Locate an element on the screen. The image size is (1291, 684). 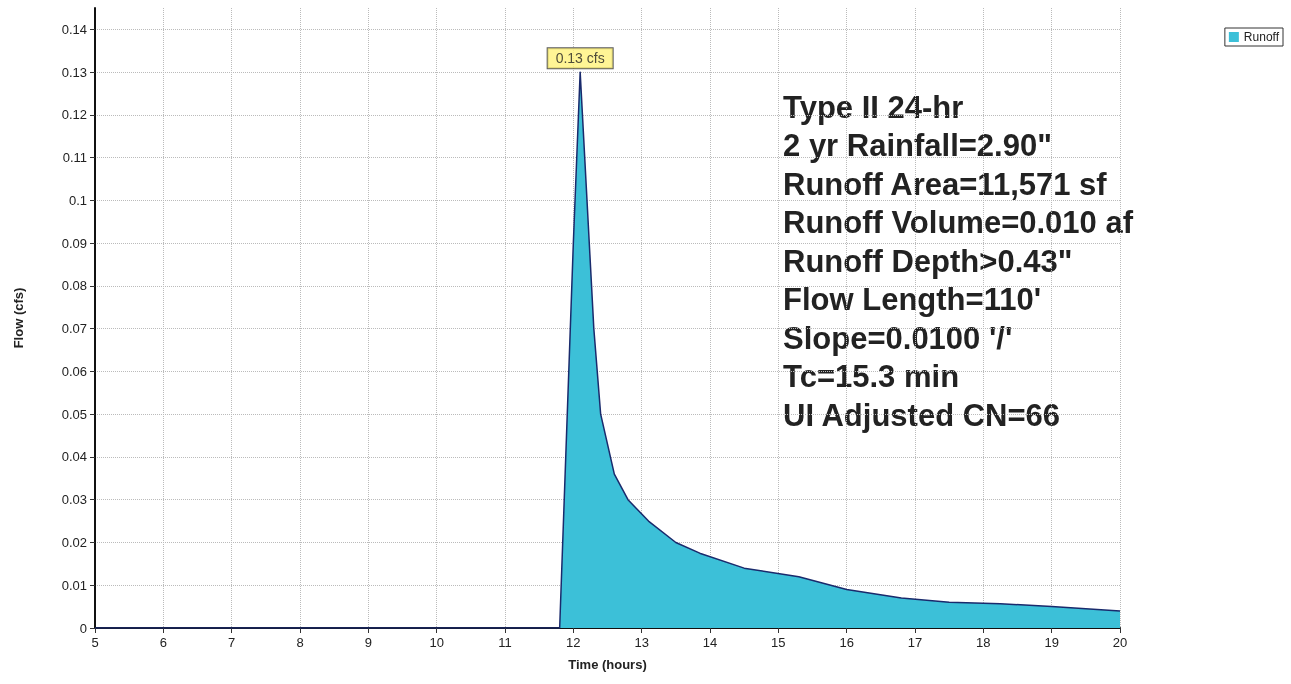
y-tick-label: 0.02 is located at coordinates (74, 542).